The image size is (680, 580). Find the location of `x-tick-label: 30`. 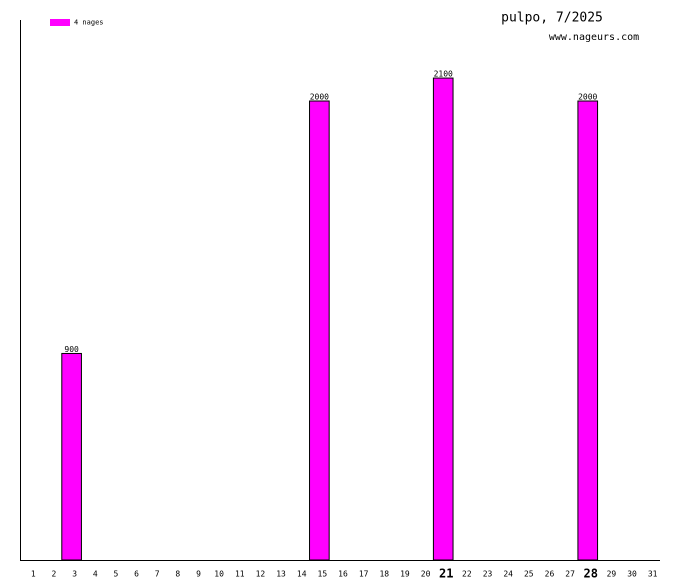

x-tick-label: 30 is located at coordinates (632, 574).